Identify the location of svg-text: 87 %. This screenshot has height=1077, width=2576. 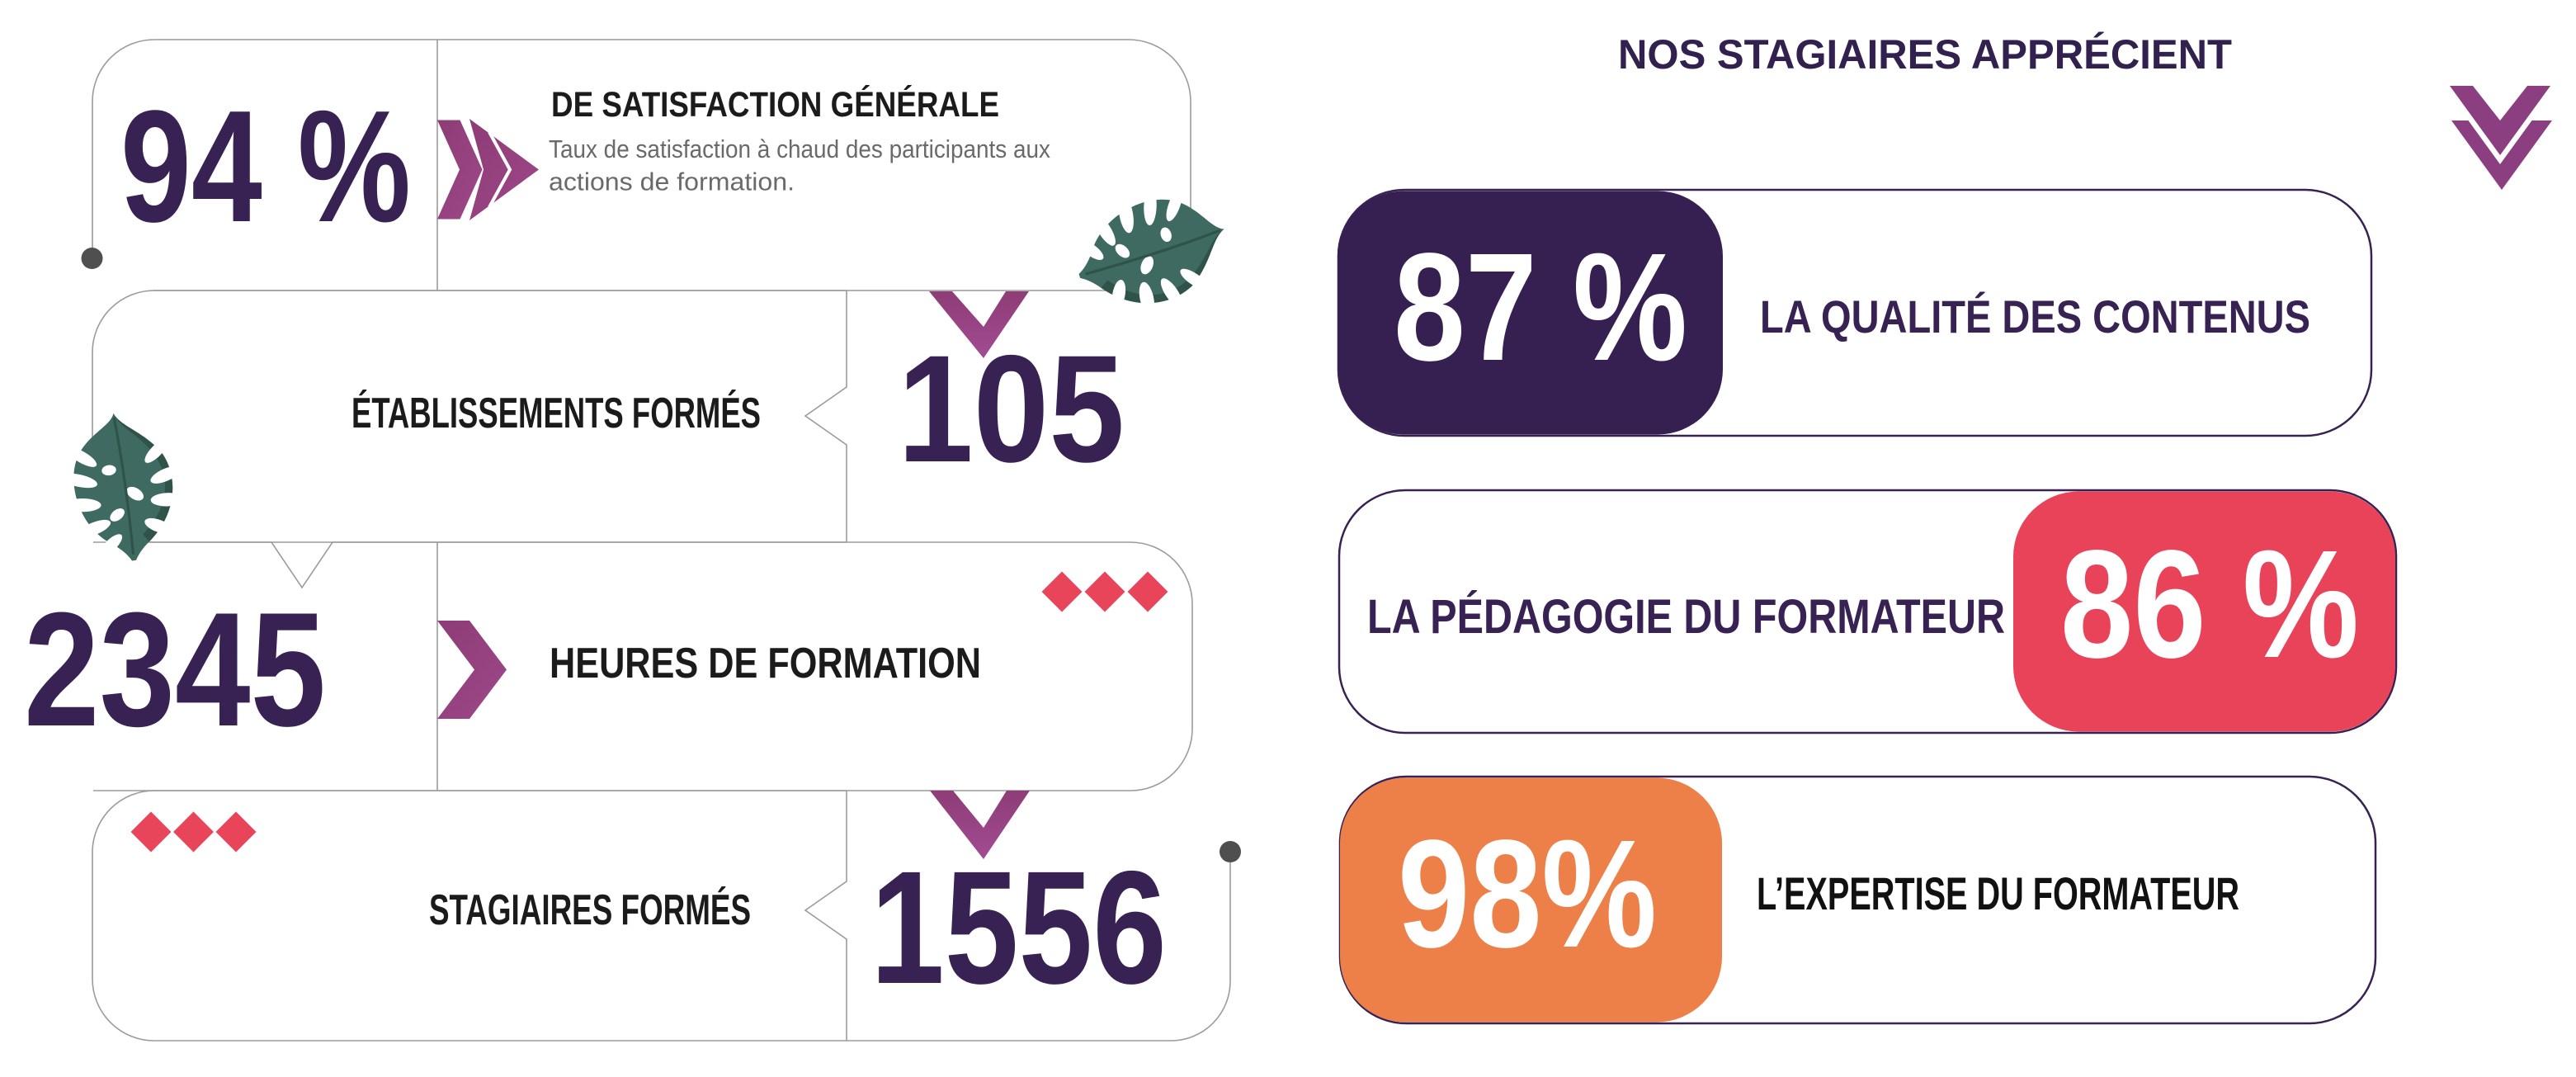
(1540, 307).